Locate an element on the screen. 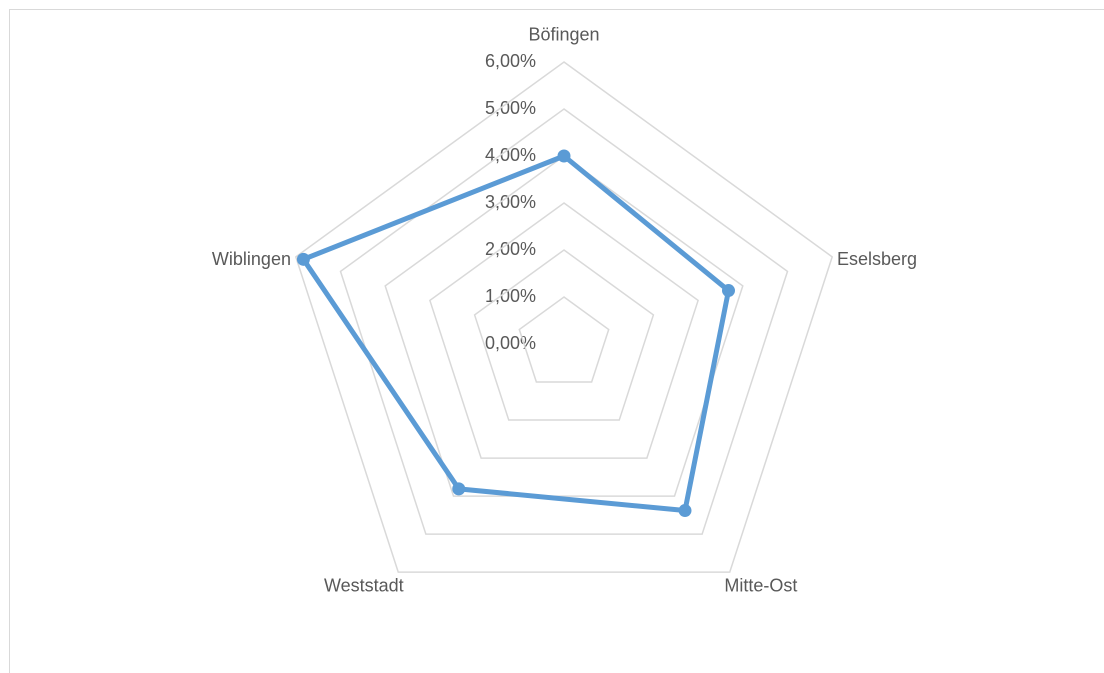 The width and height of the screenshot is (1104, 673). y-tick-label: 2,00% is located at coordinates (510, 249).